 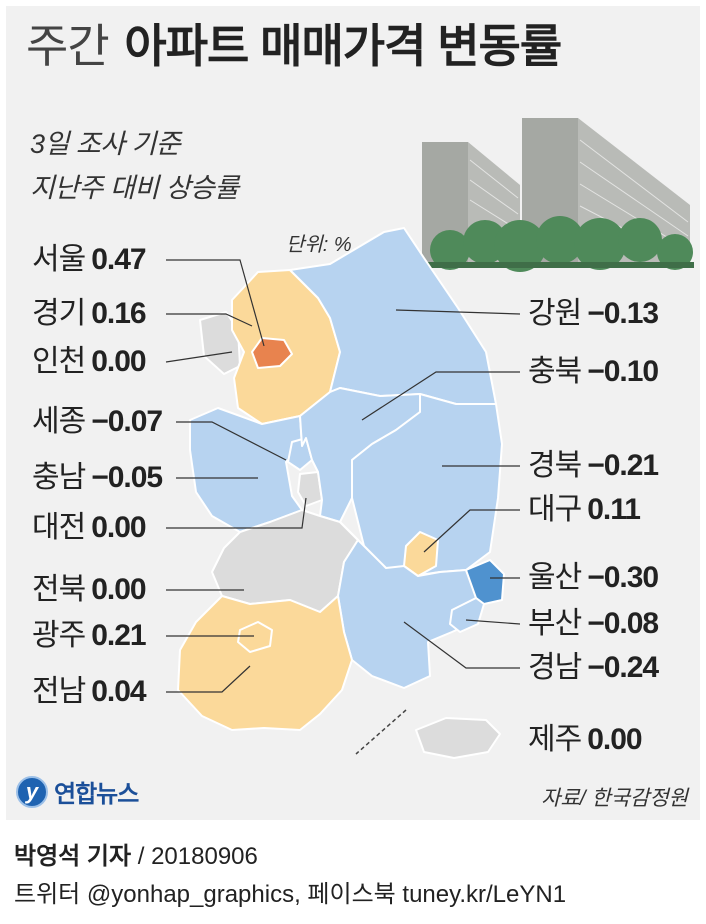 I want to click on label-jeju: 제주 0.00, so click(x=585, y=739).